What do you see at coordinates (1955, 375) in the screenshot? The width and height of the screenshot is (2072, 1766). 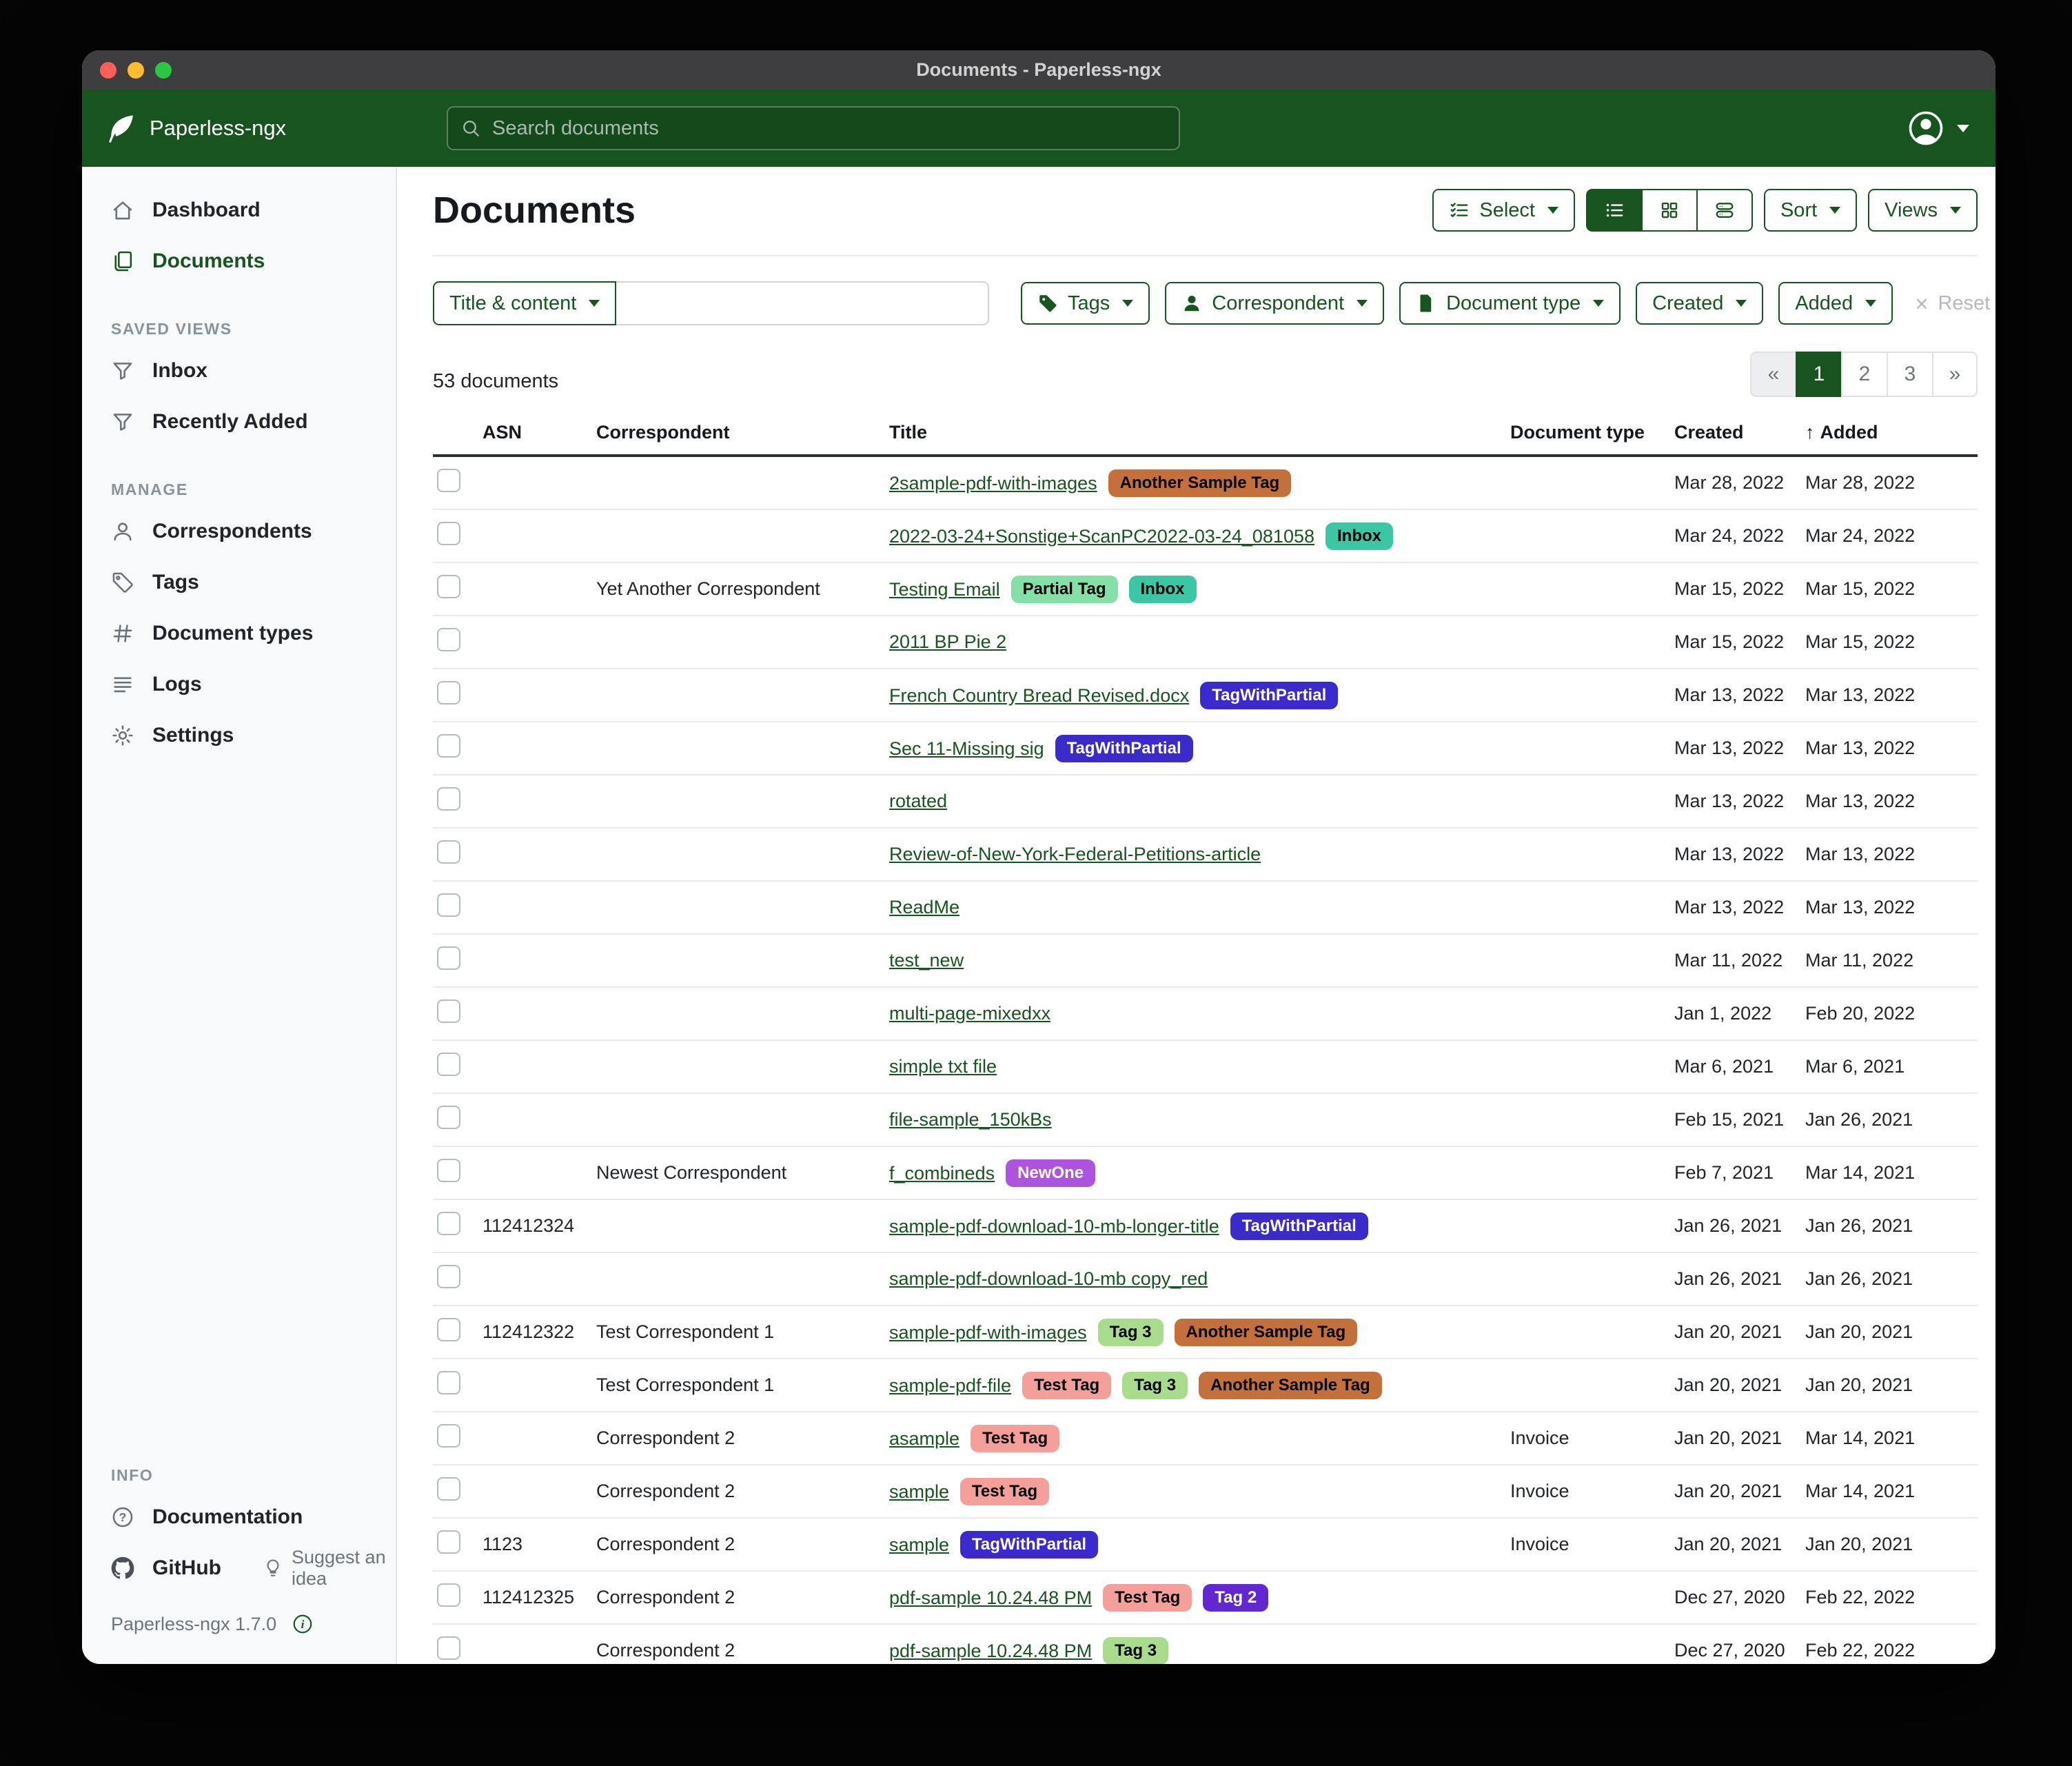 I see `pagination-next: »` at bounding box center [1955, 375].